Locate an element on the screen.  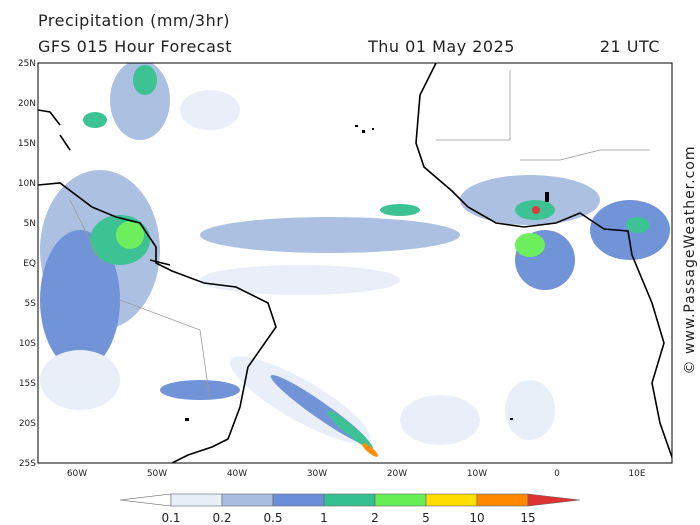
lon-label: 60W is located at coordinates (77, 474).